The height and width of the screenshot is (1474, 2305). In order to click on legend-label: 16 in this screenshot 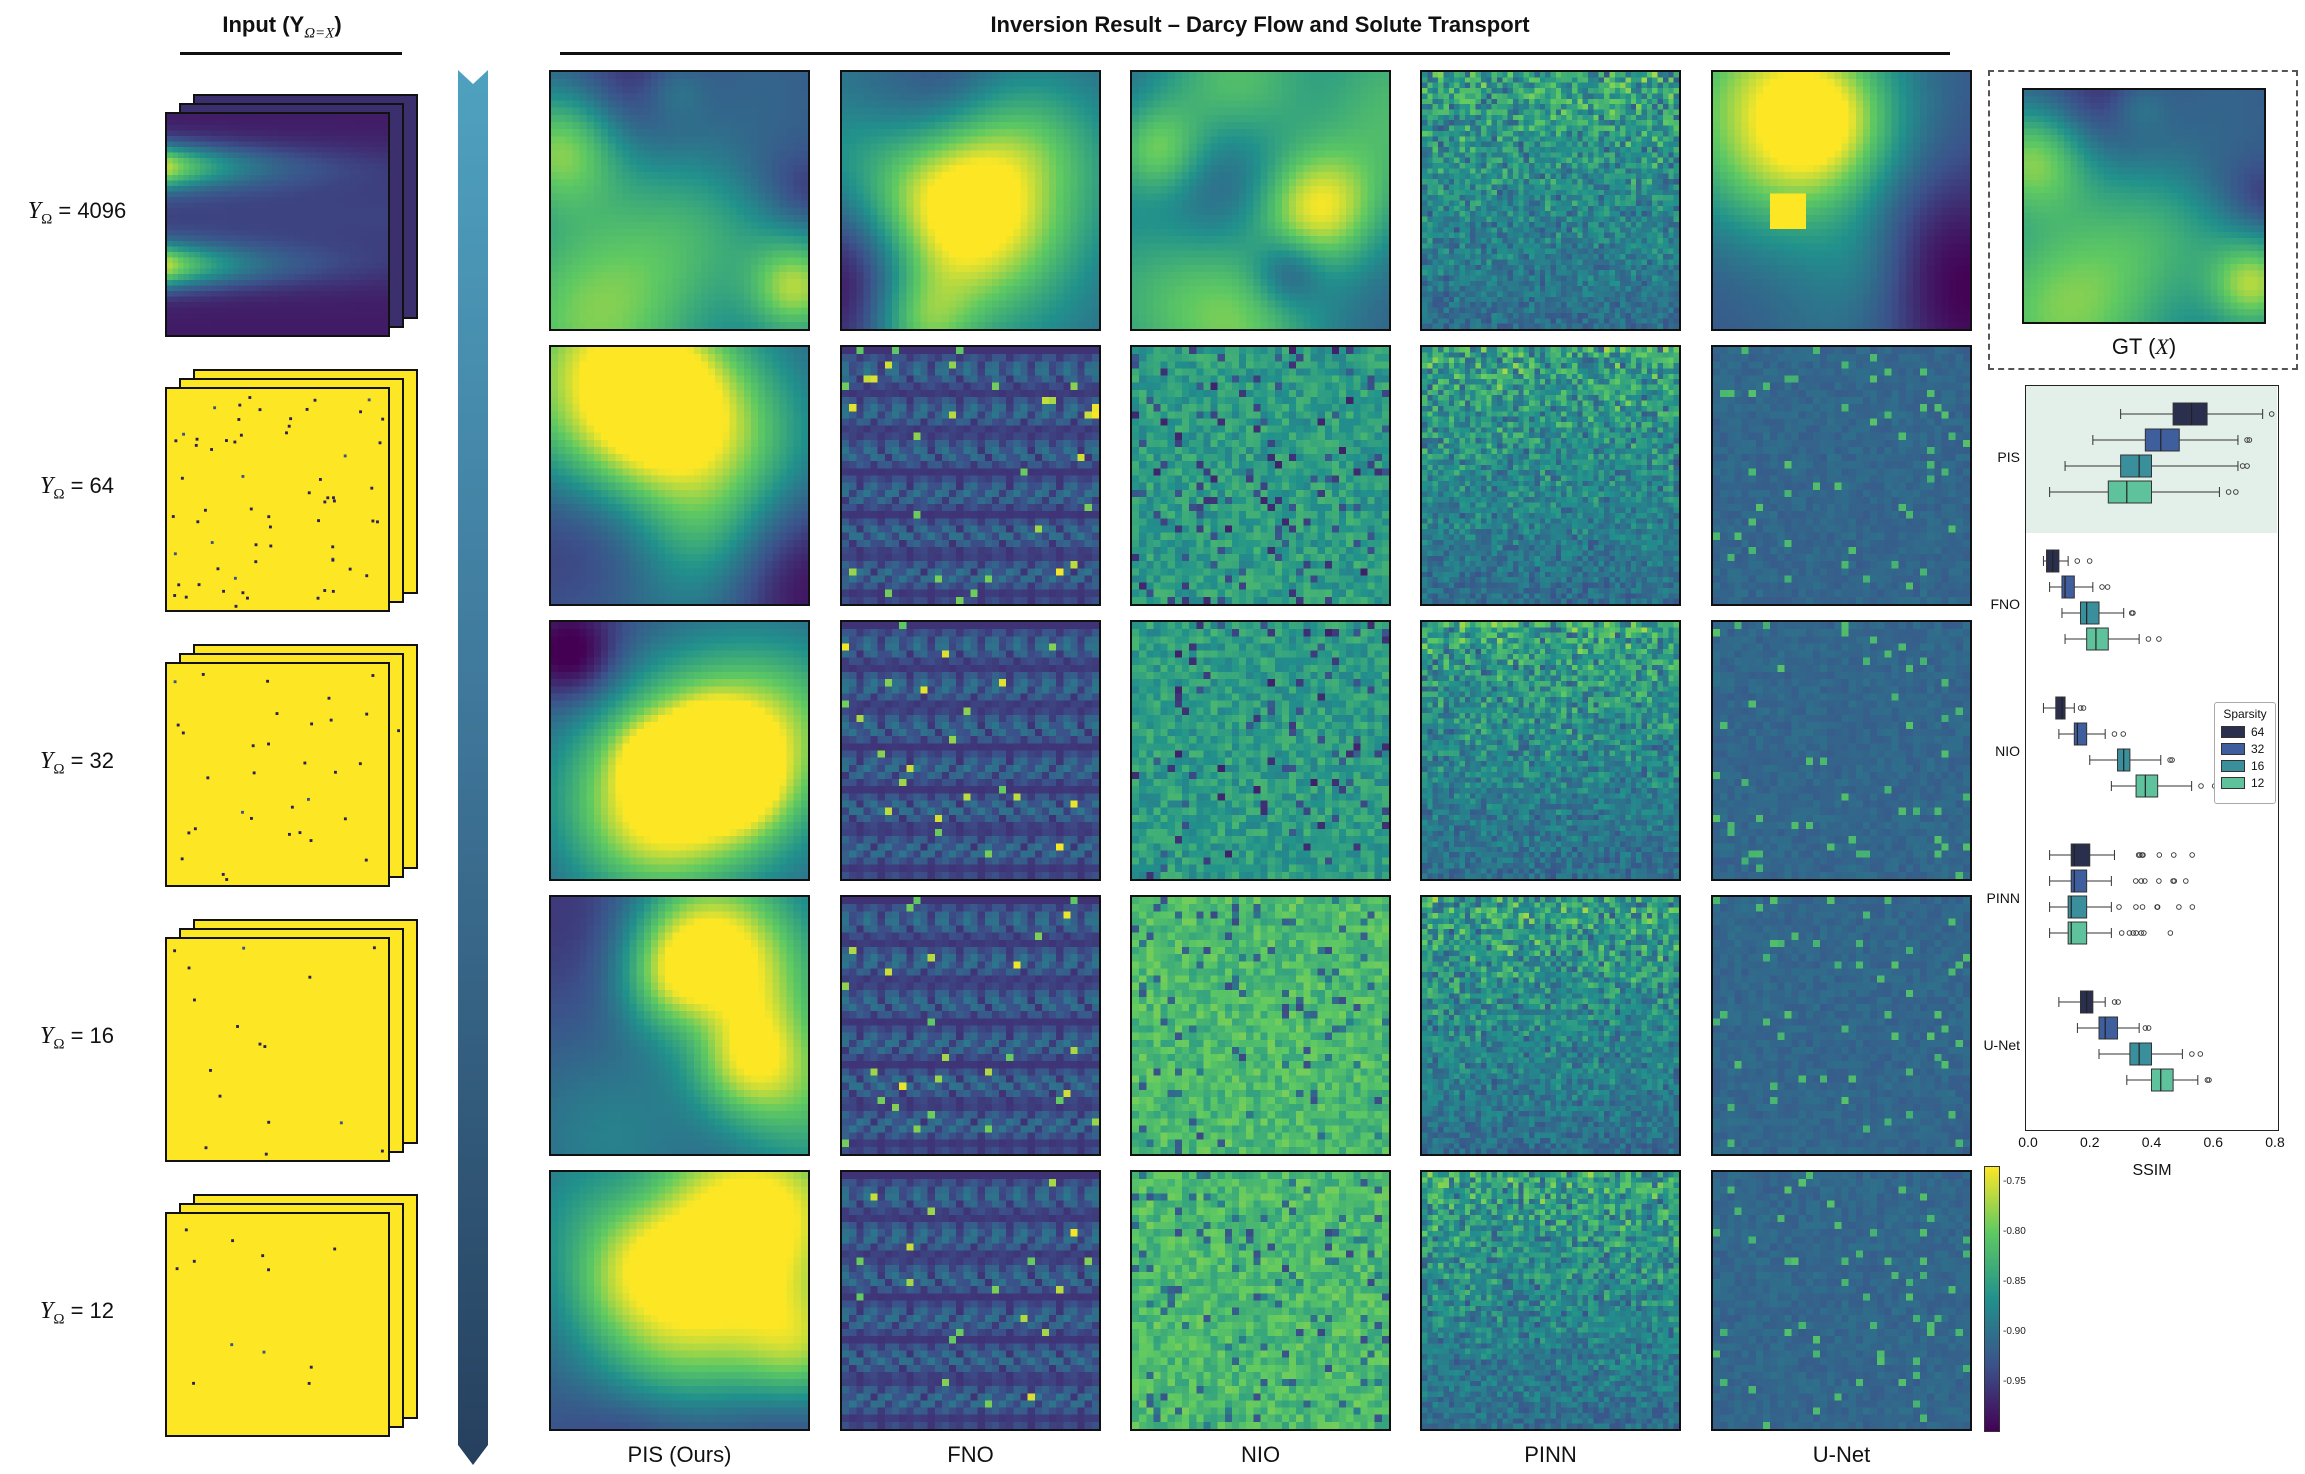, I will do `click(2257, 766)`.